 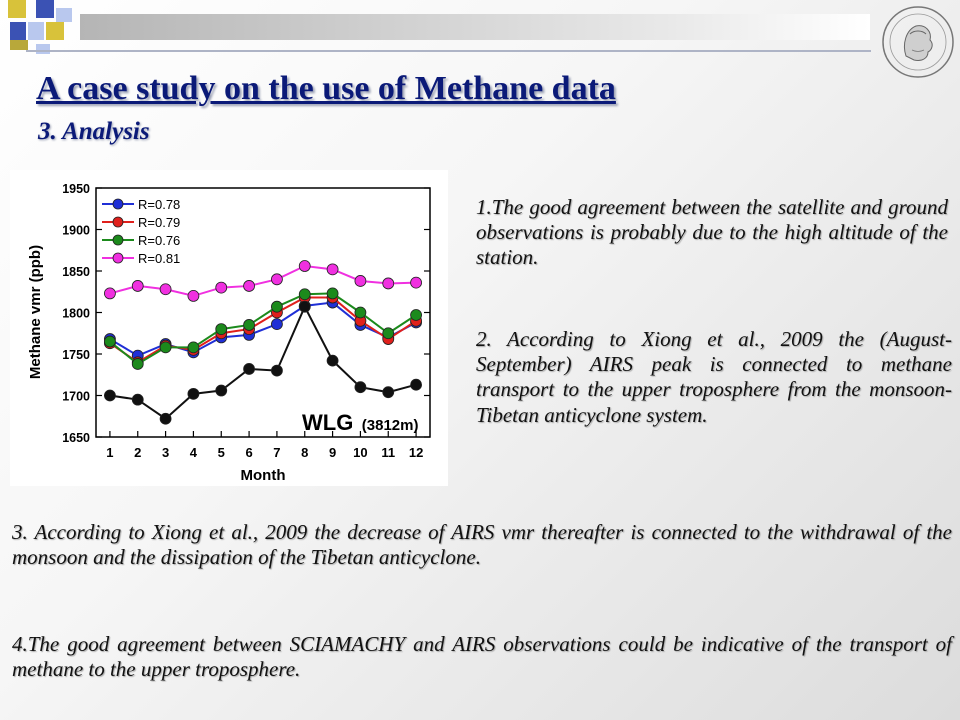 I want to click on legend-label: R=0.78, so click(x=159, y=204).